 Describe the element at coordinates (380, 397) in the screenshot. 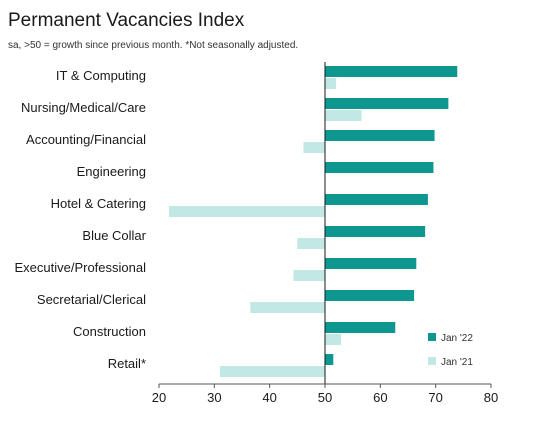

I see `x-tick-label: 60` at that location.